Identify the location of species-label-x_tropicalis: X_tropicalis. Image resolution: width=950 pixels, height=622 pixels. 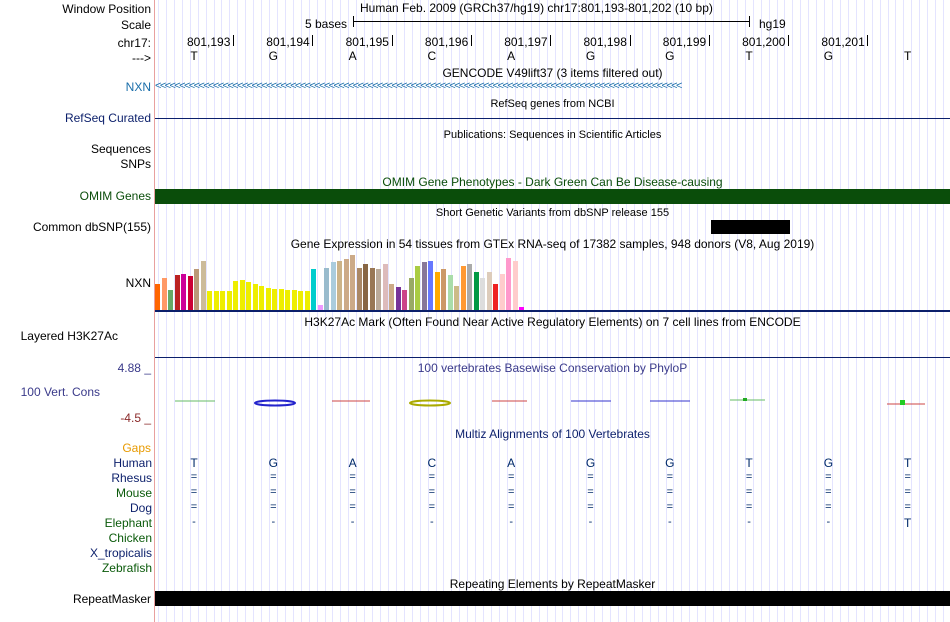
(120, 553).